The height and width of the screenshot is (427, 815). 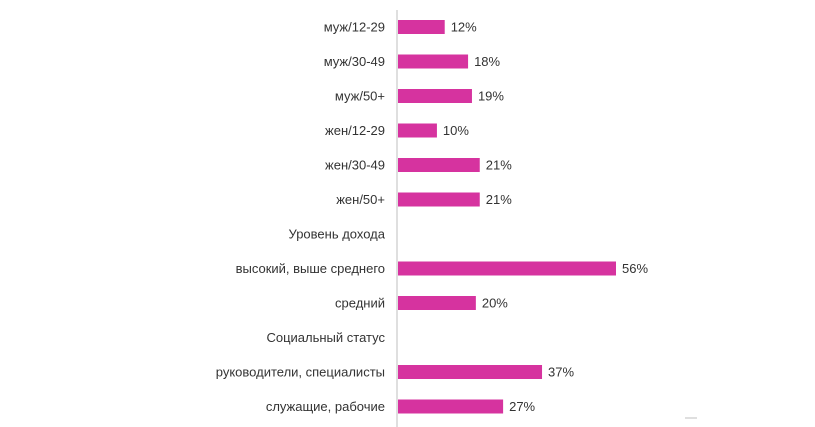 I want to click on value-label: 56%, so click(x=635, y=268).